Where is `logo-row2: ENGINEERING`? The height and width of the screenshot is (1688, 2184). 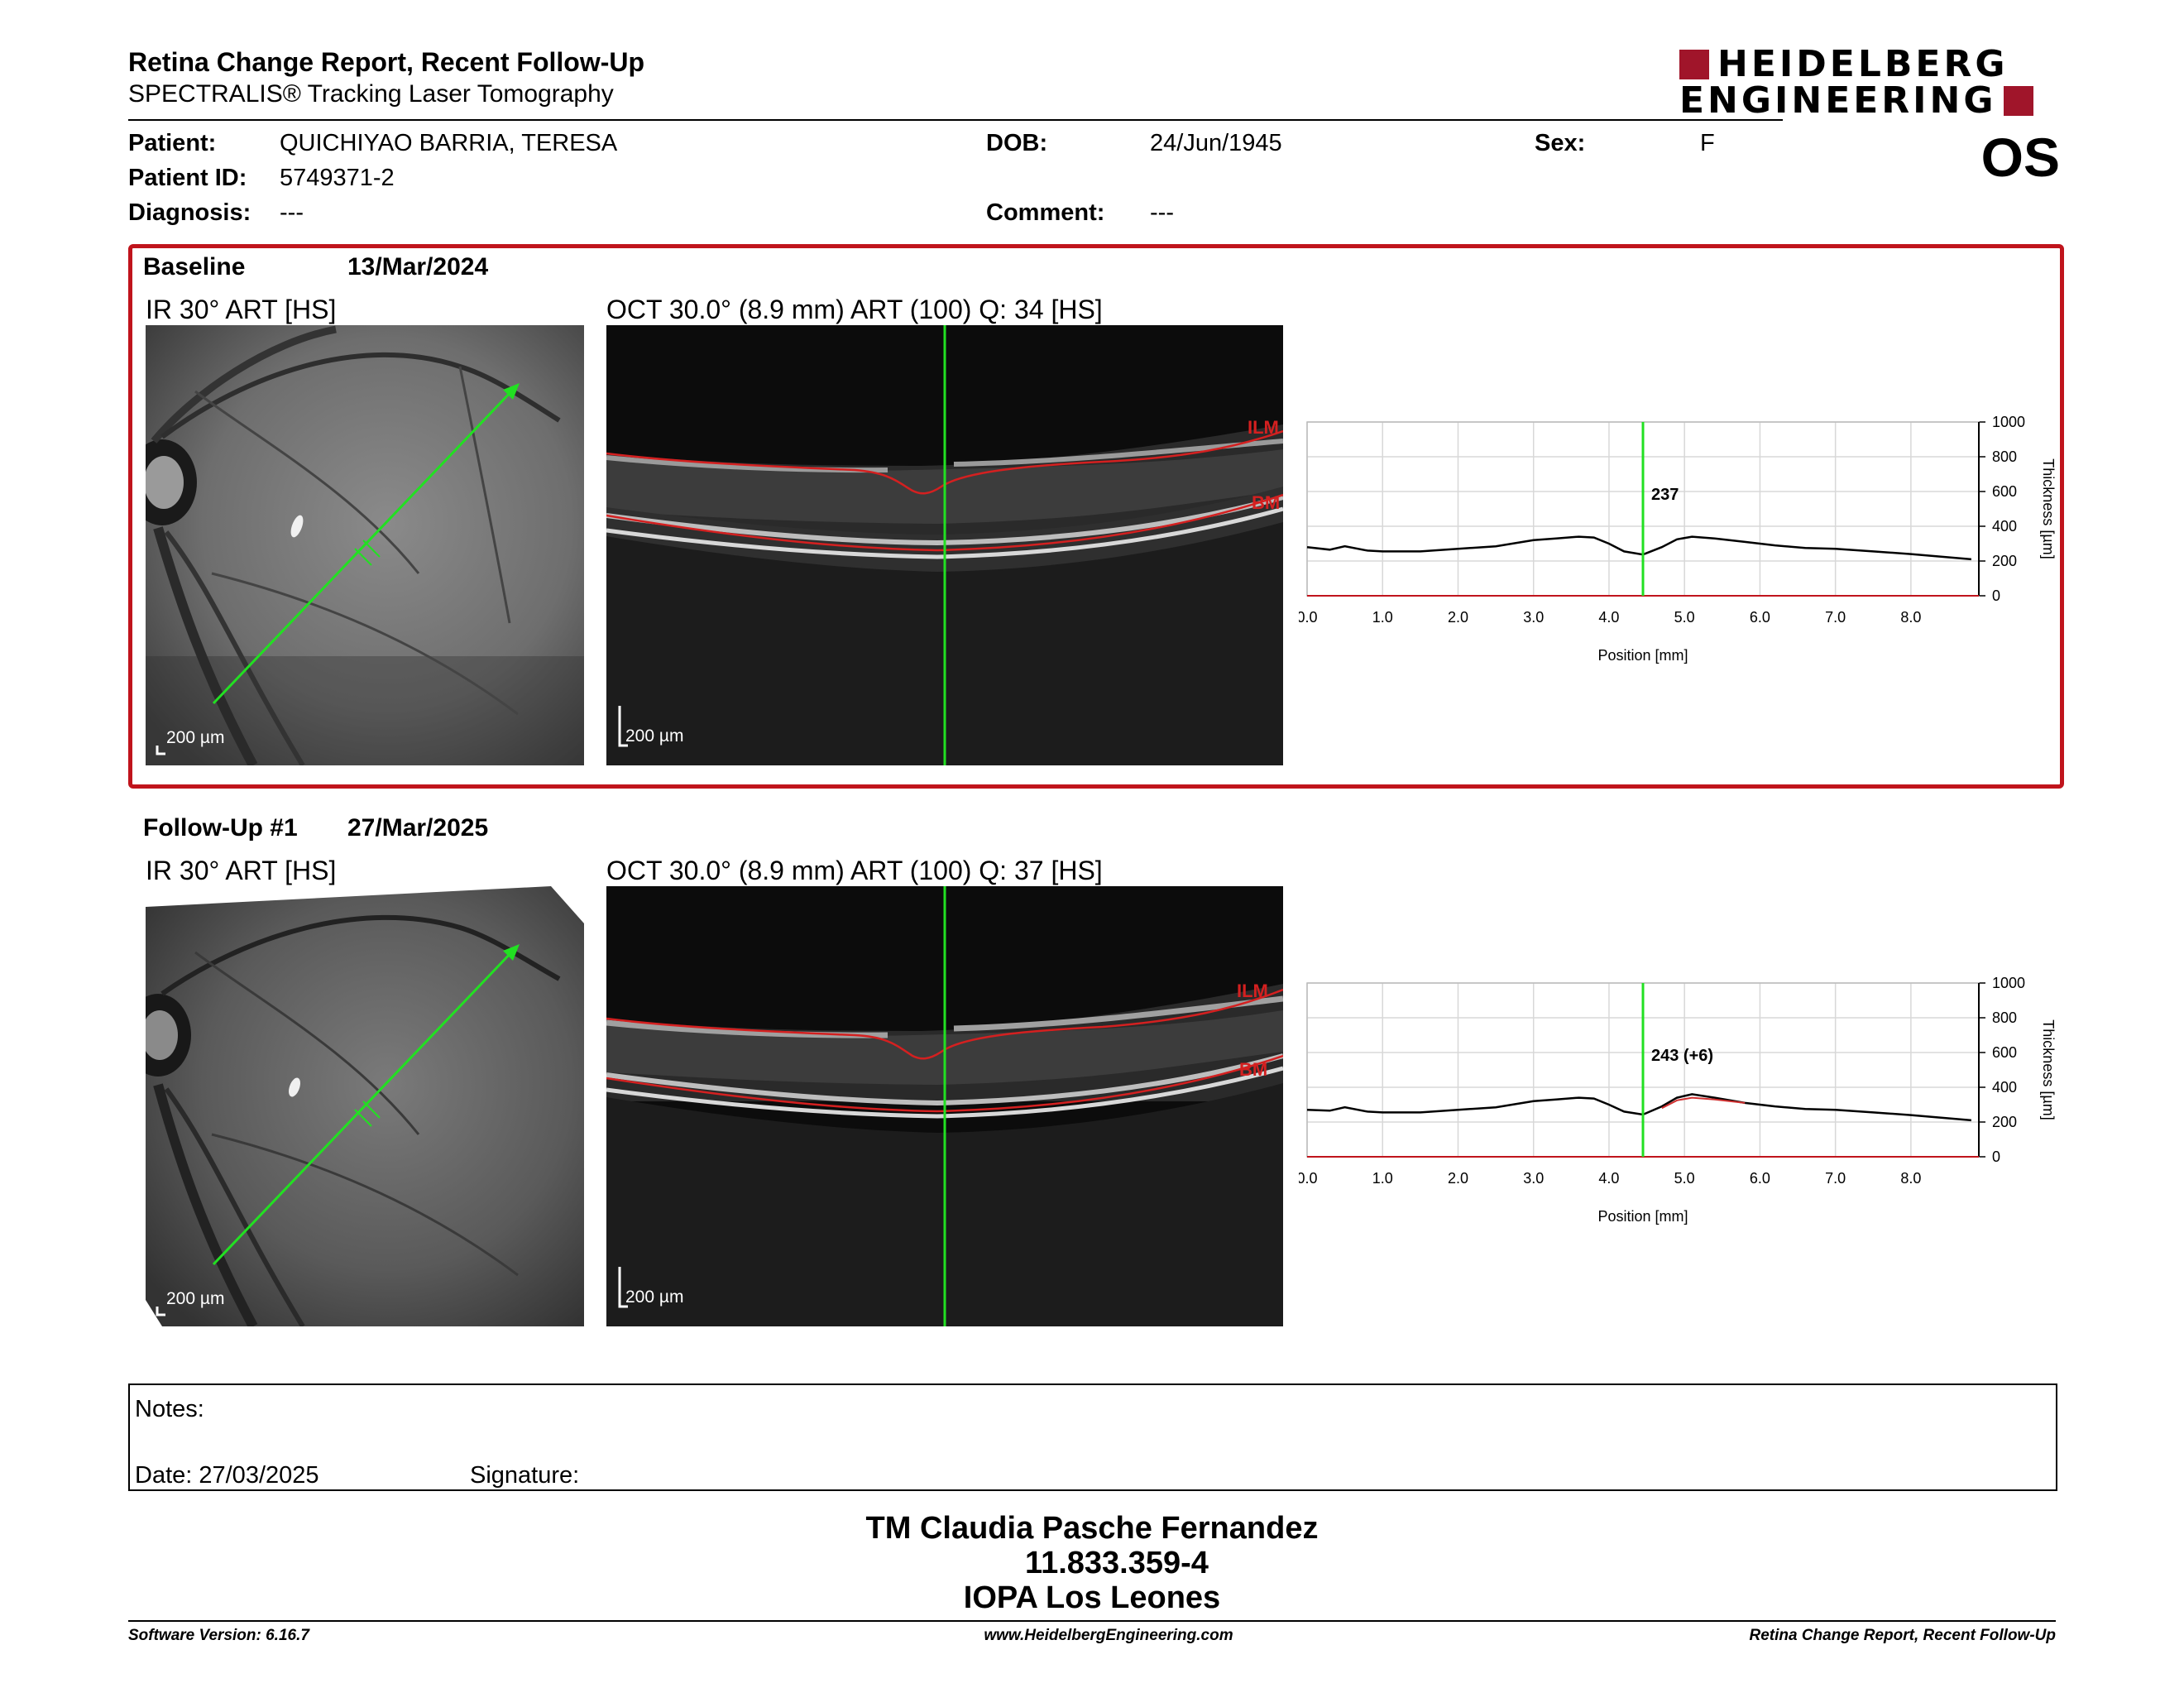
logo-row2: ENGINEERING is located at coordinates (1856, 101).